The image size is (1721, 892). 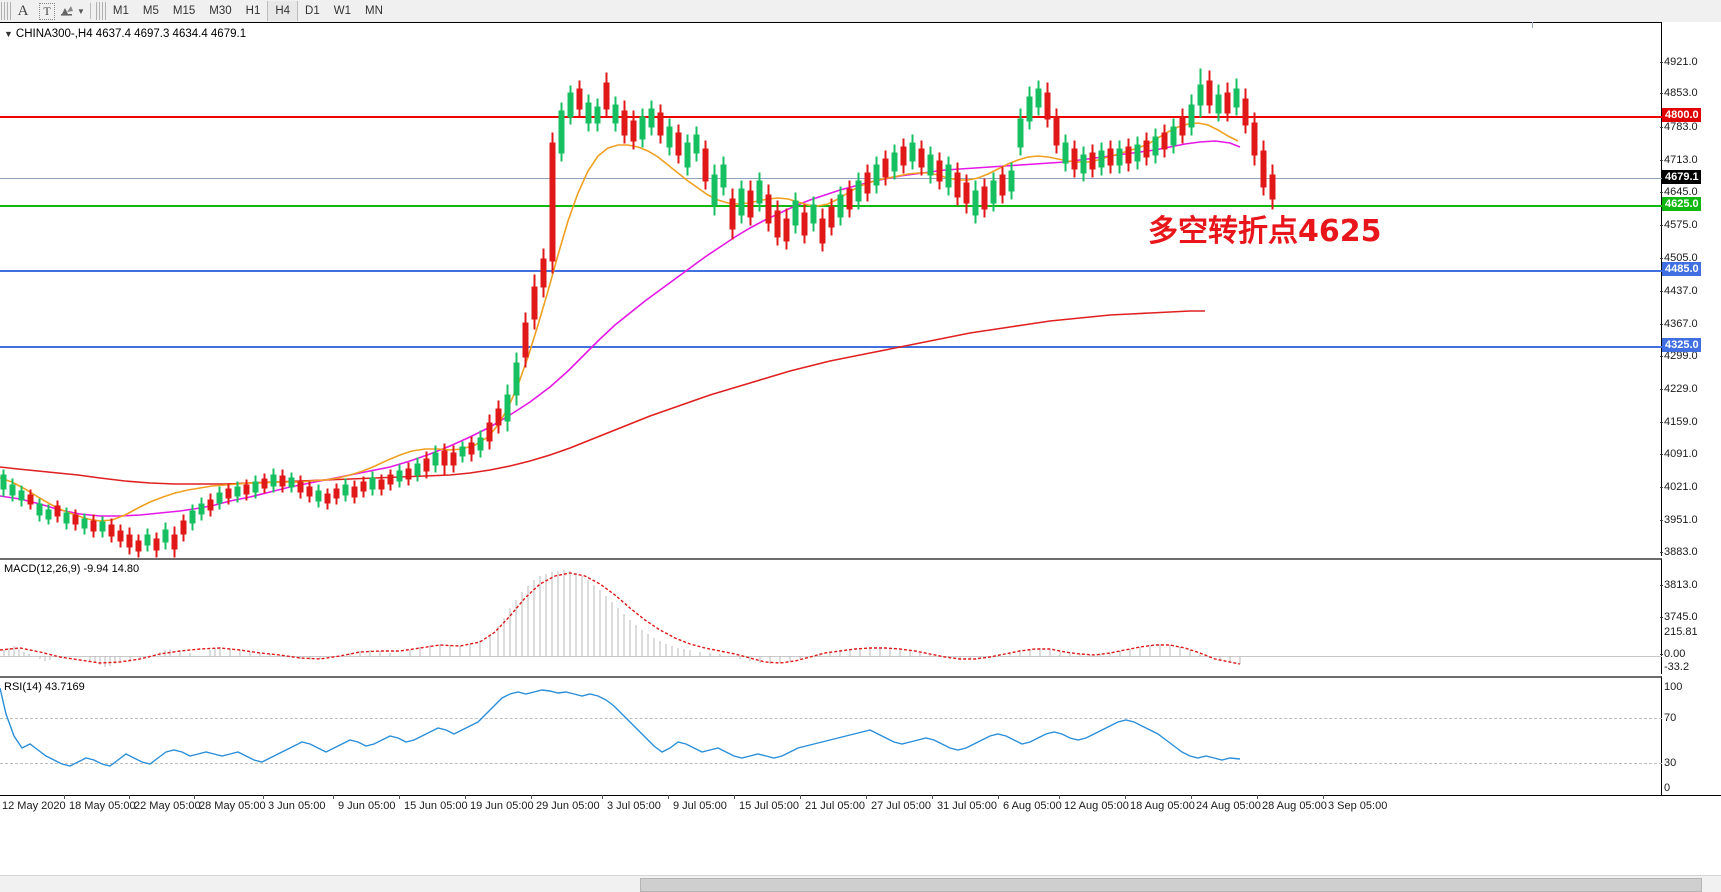 What do you see at coordinates (433, 803) in the screenshot?
I see `time-tick: 15 Jun 05:00` at bounding box center [433, 803].